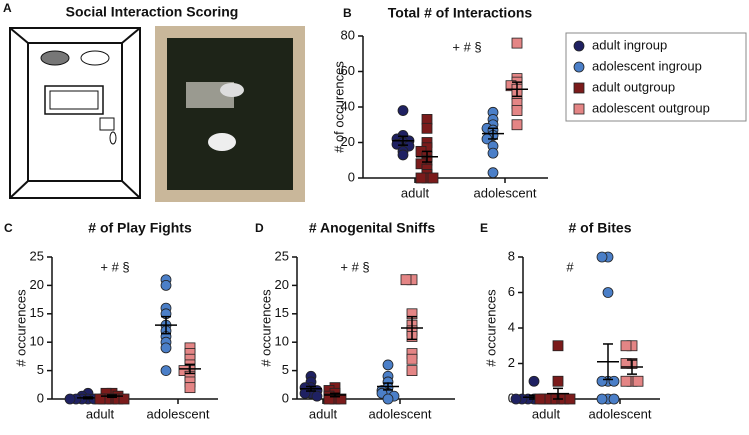 This screenshot has height=435, width=749. Describe the element at coordinates (599, 228) in the screenshot. I see `chart-title: # of Bites` at that location.